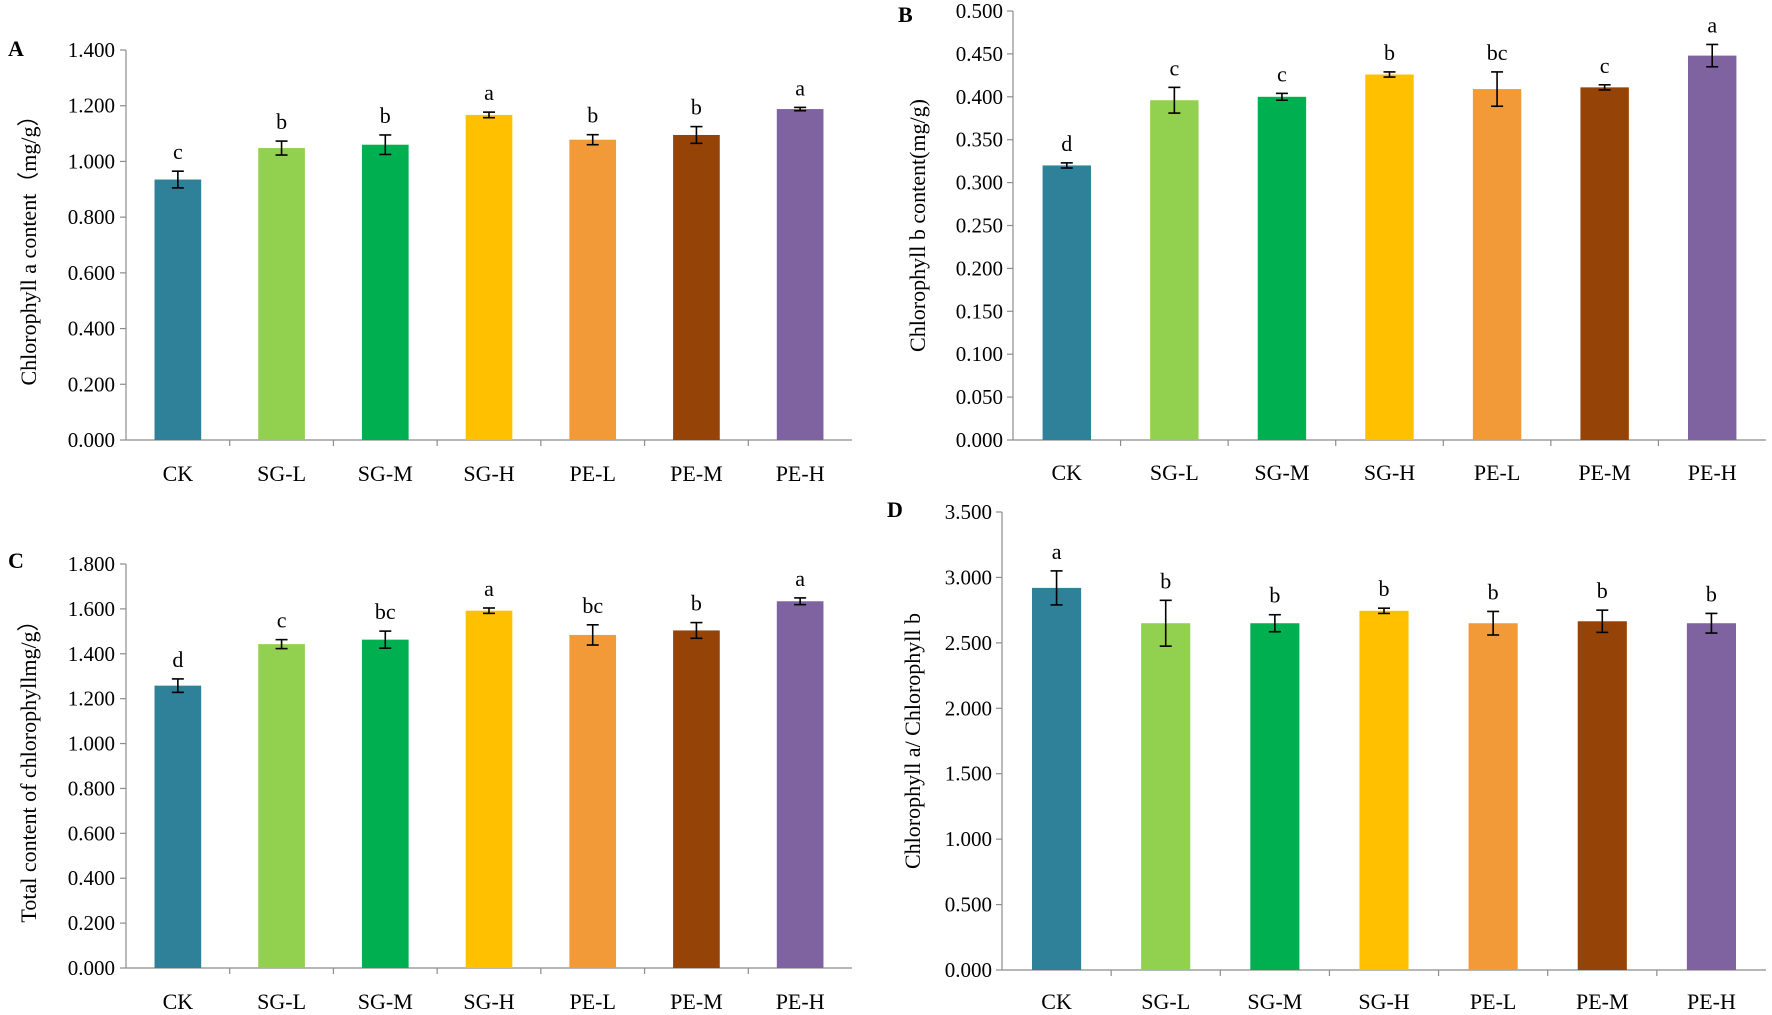 The image size is (1772, 1015). What do you see at coordinates (16, 48) in the screenshot?
I see `panel-letter: A` at bounding box center [16, 48].